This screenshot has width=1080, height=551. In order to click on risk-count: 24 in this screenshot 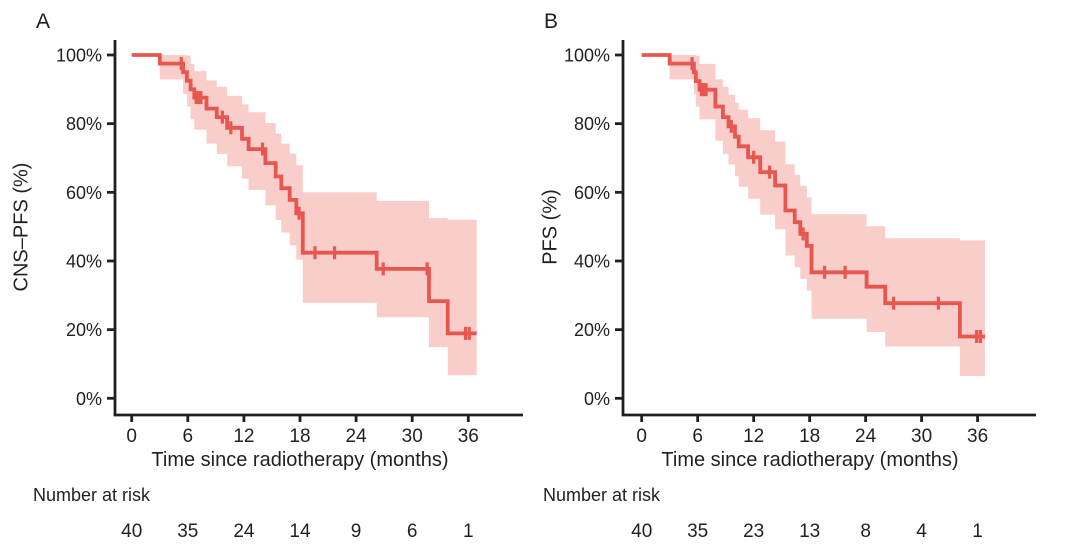, I will do `click(244, 531)`.